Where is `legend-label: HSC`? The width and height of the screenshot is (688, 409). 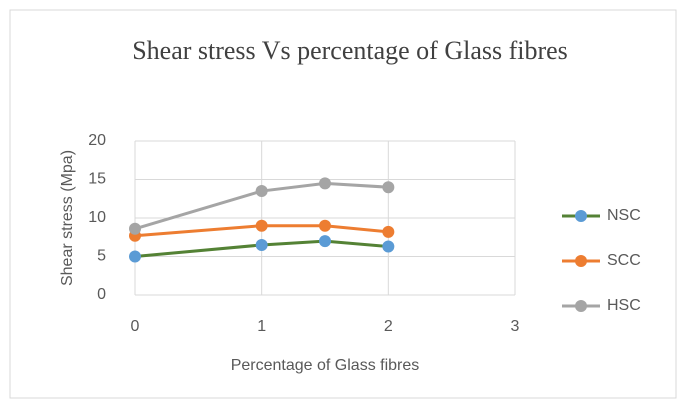
legend-label: HSC is located at coordinates (624, 305).